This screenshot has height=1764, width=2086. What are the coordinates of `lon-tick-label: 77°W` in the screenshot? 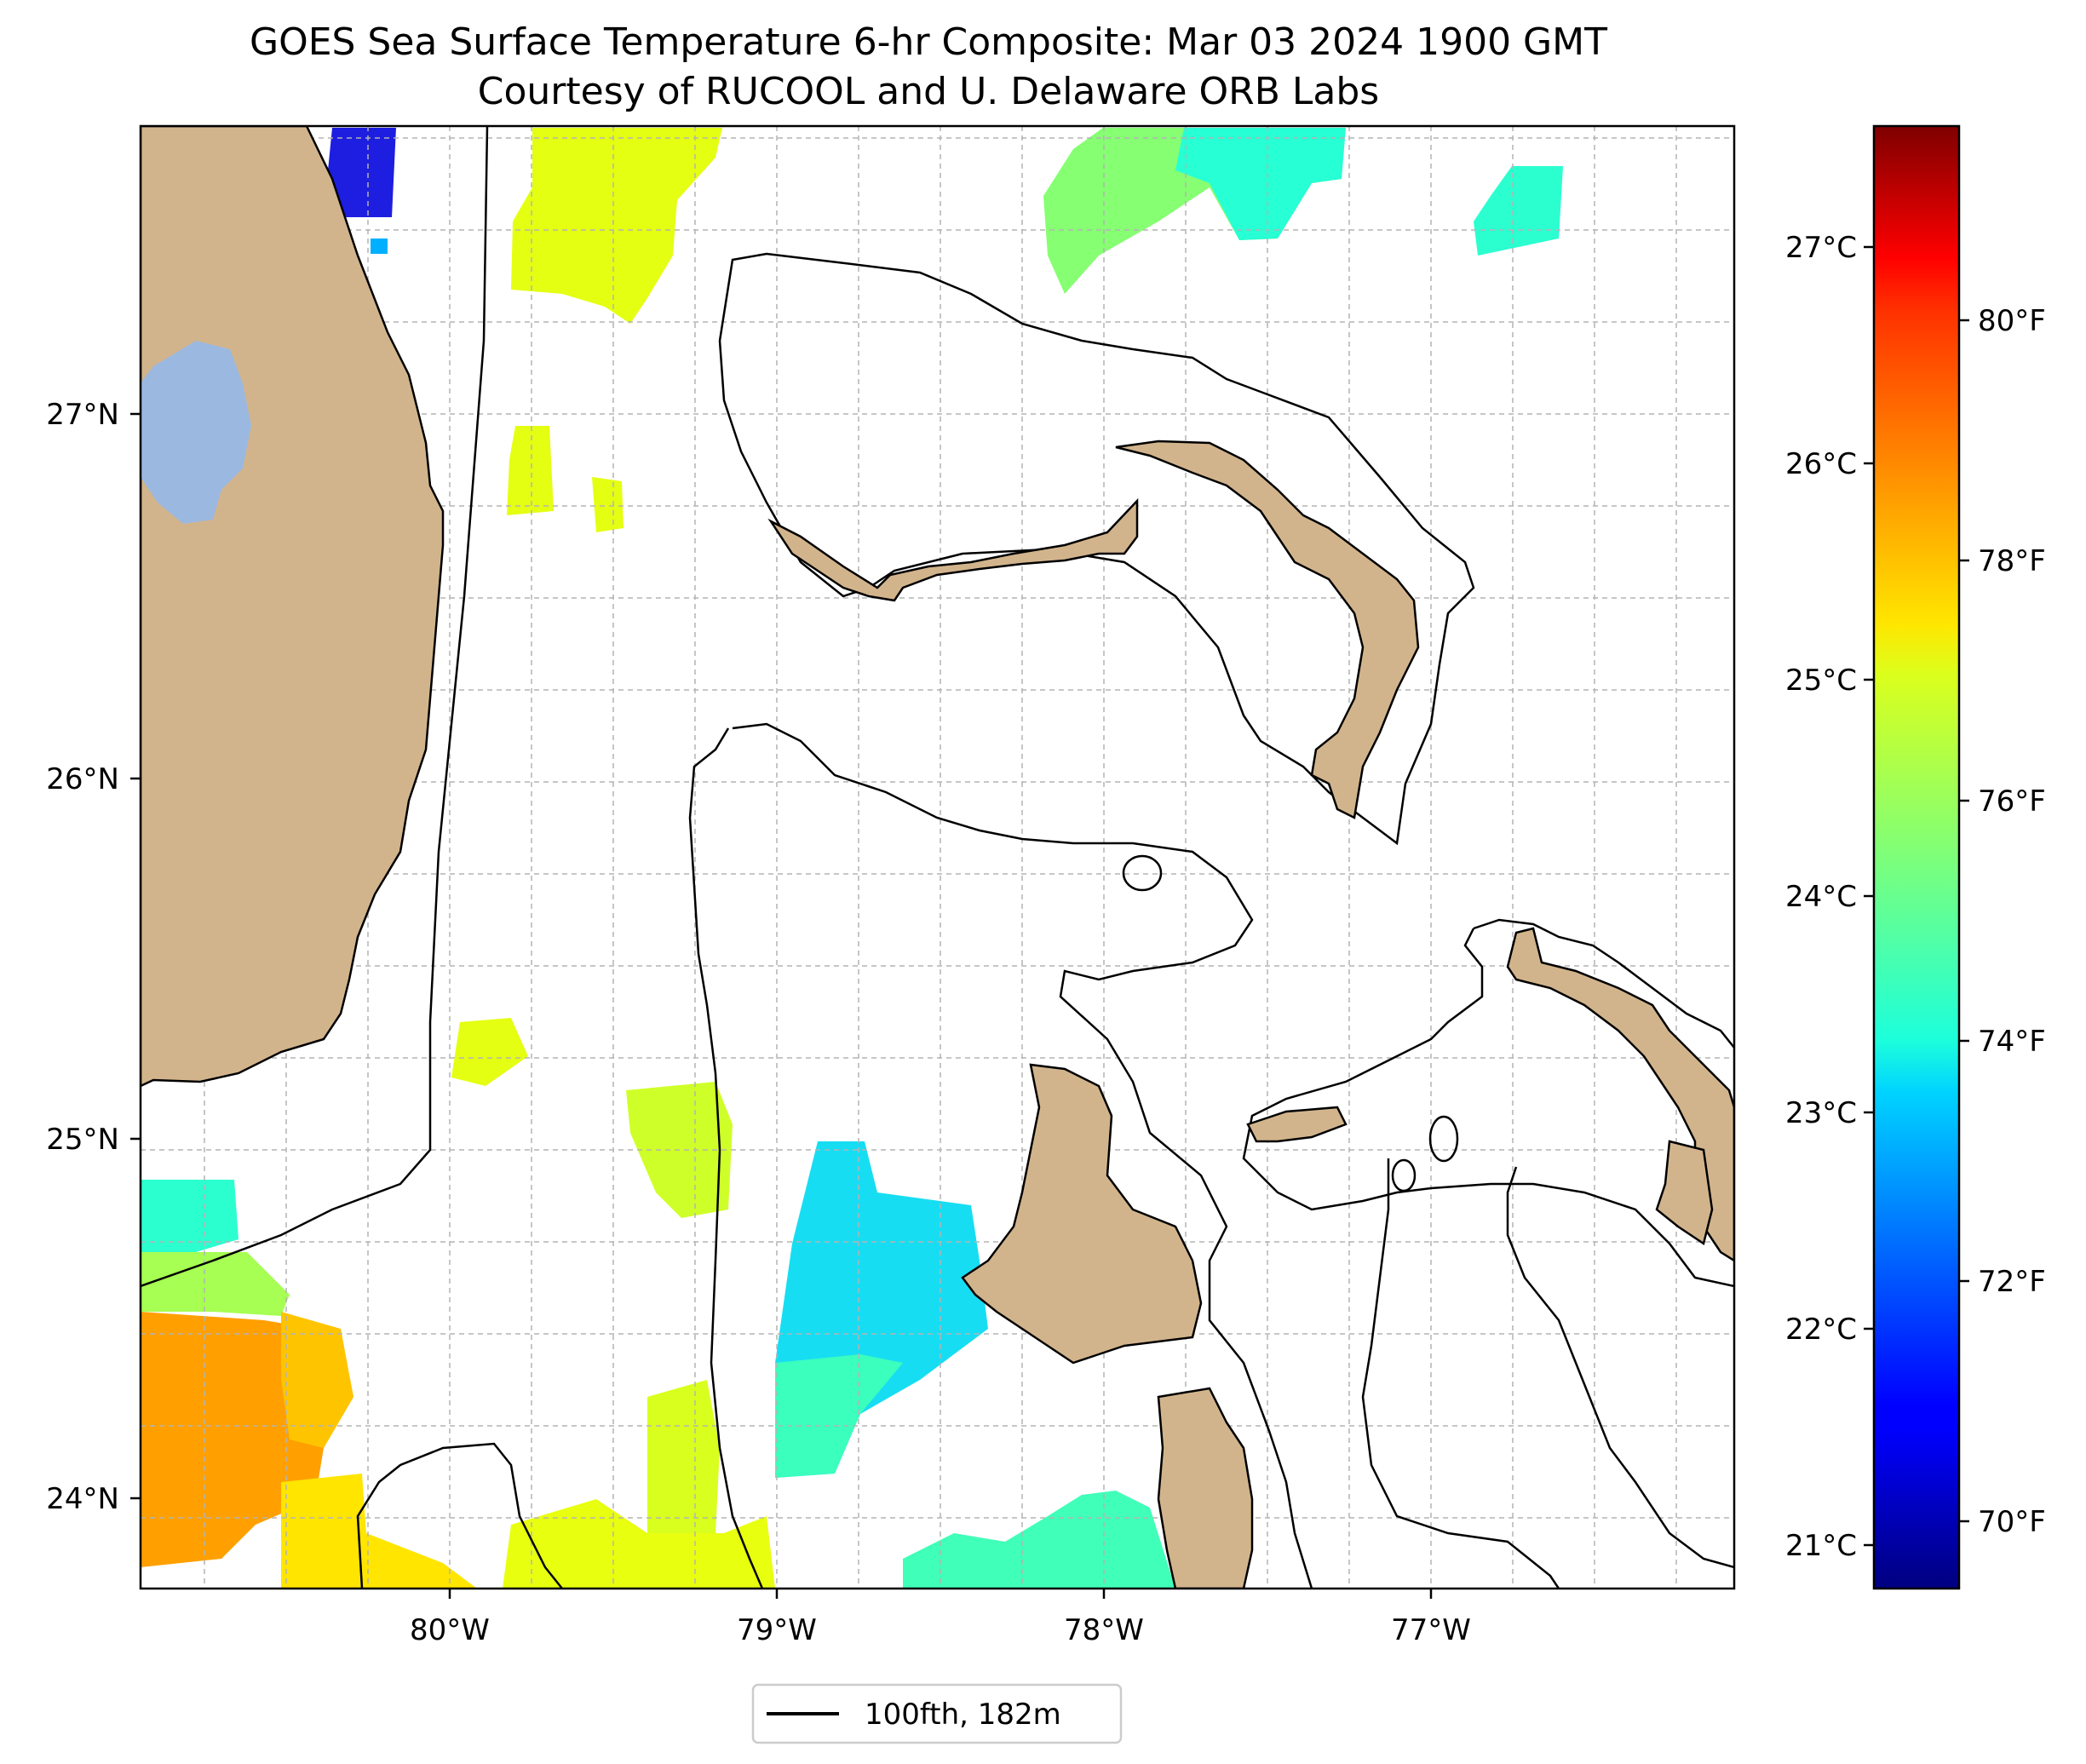 It's located at (1431, 1630).